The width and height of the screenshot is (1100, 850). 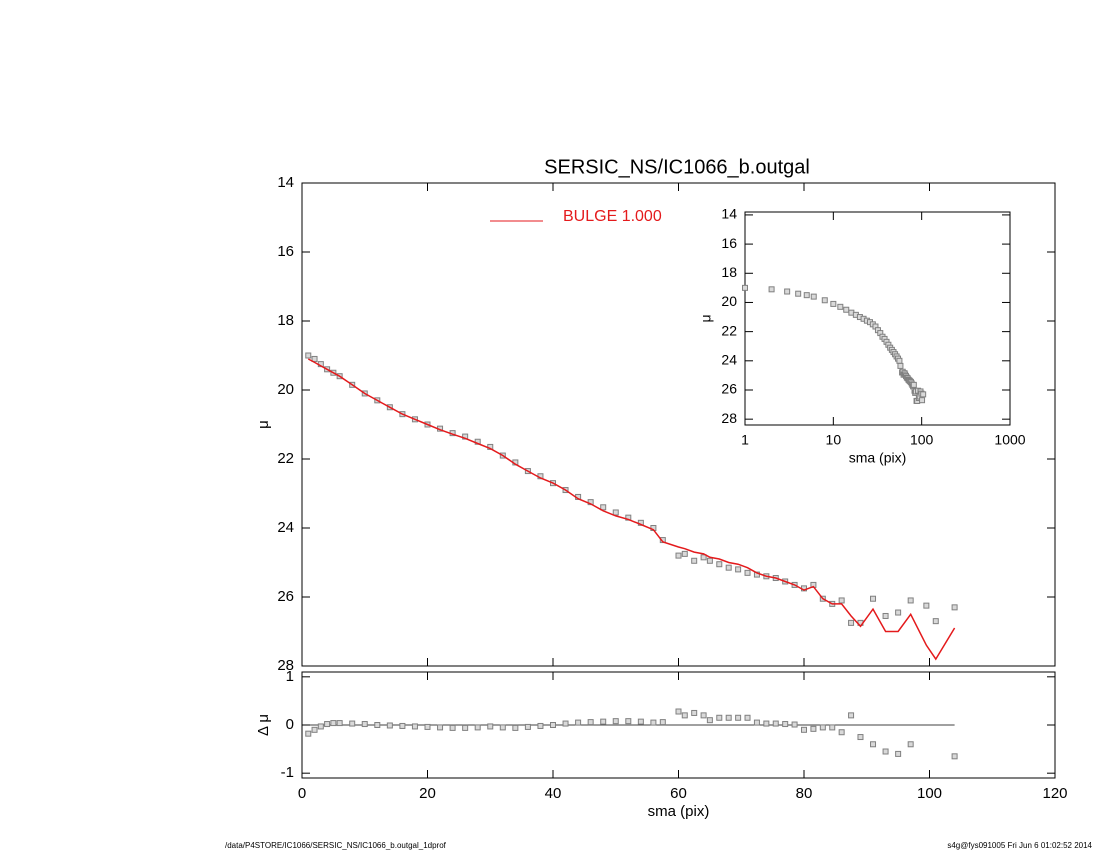 I want to click on x-axis-label: sma (pix), so click(x=679, y=811).